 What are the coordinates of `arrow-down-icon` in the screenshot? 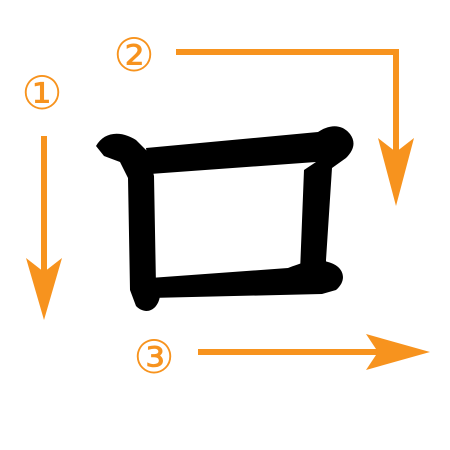 It's located at (44, 228).